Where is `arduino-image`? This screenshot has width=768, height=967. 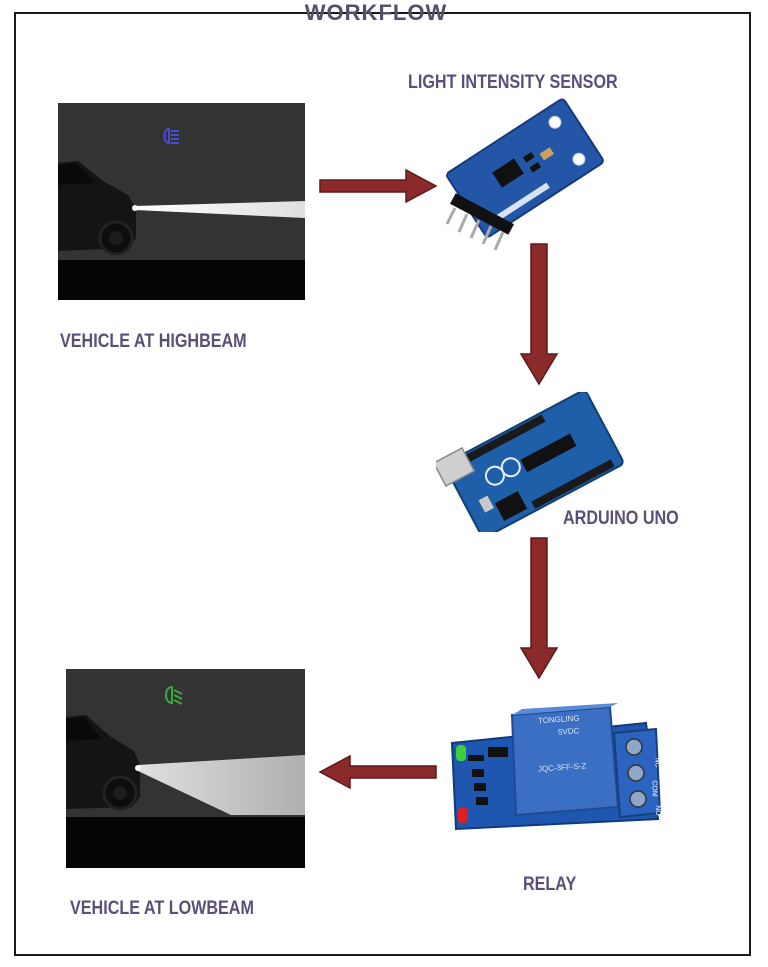 arduino-image is located at coordinates (530, 462).